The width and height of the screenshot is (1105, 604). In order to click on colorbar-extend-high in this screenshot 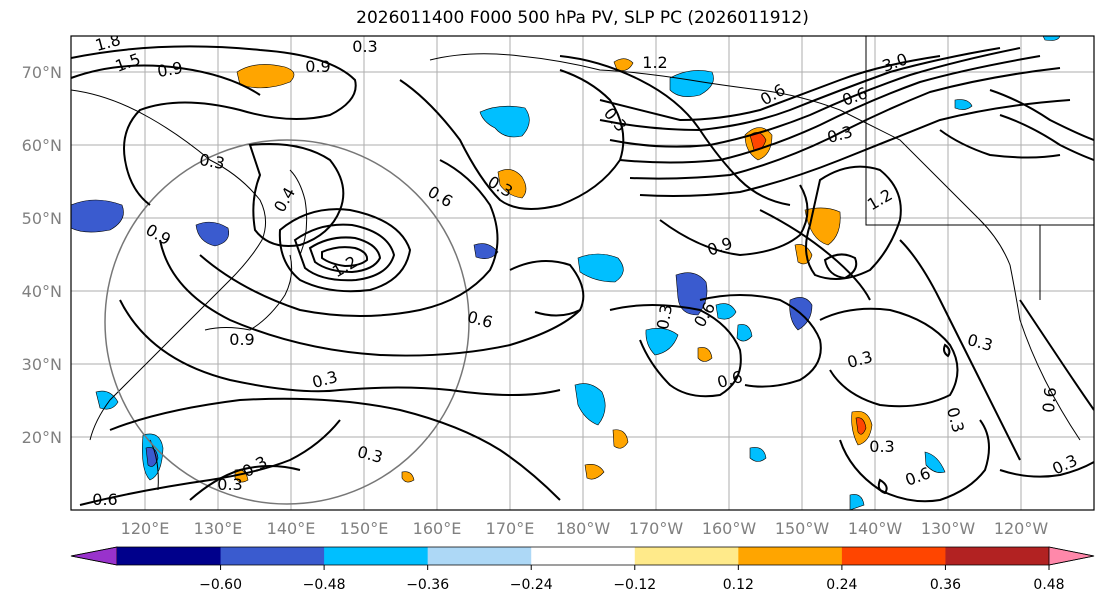, I will do `click(1071, 556)`.